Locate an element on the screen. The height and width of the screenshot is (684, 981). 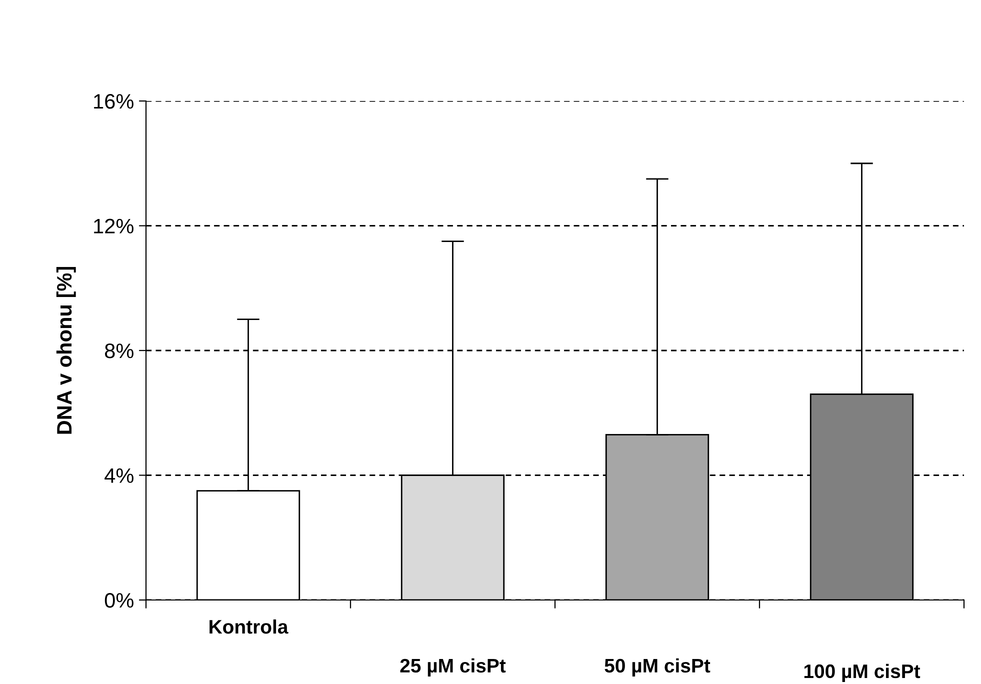
x-tick-label: 25 µM cisPt is located at coordinates (453, 667).